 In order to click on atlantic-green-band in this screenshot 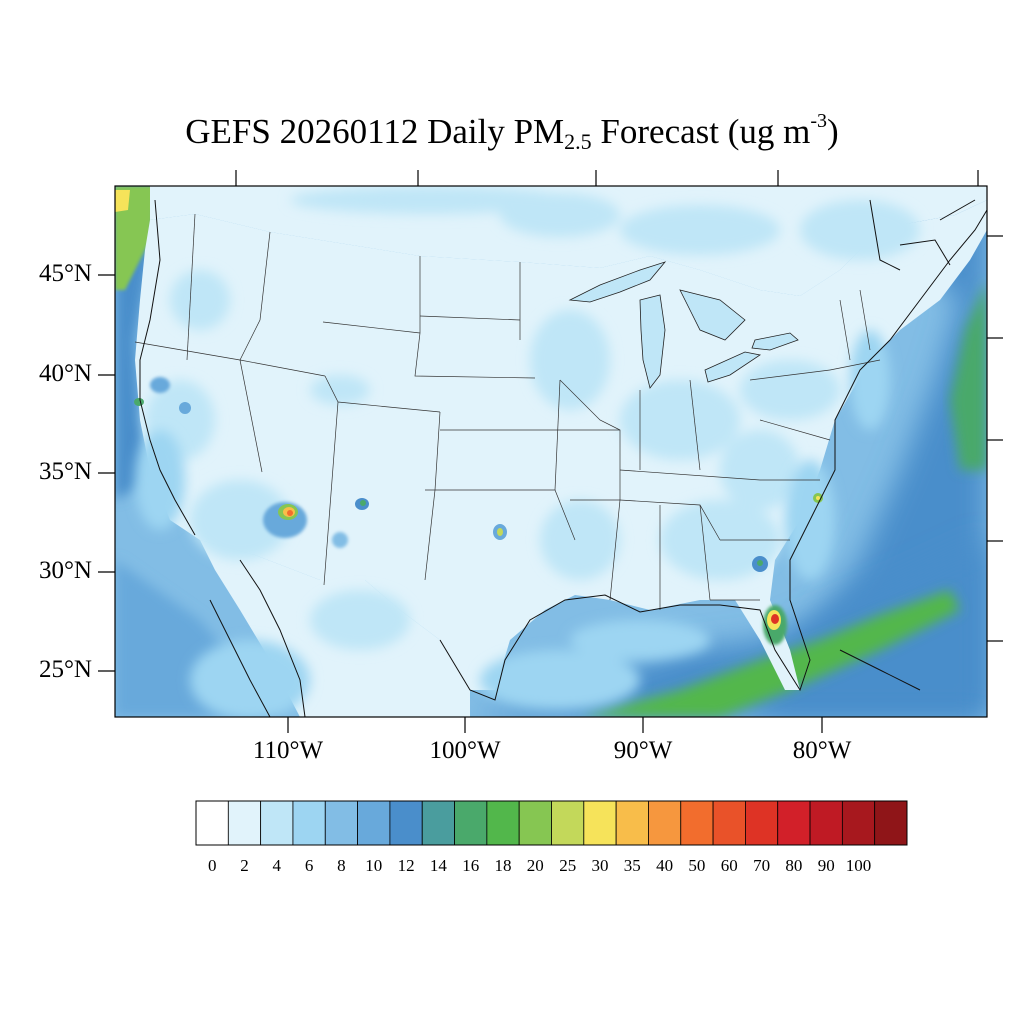, I will do `click(968, 375)`.